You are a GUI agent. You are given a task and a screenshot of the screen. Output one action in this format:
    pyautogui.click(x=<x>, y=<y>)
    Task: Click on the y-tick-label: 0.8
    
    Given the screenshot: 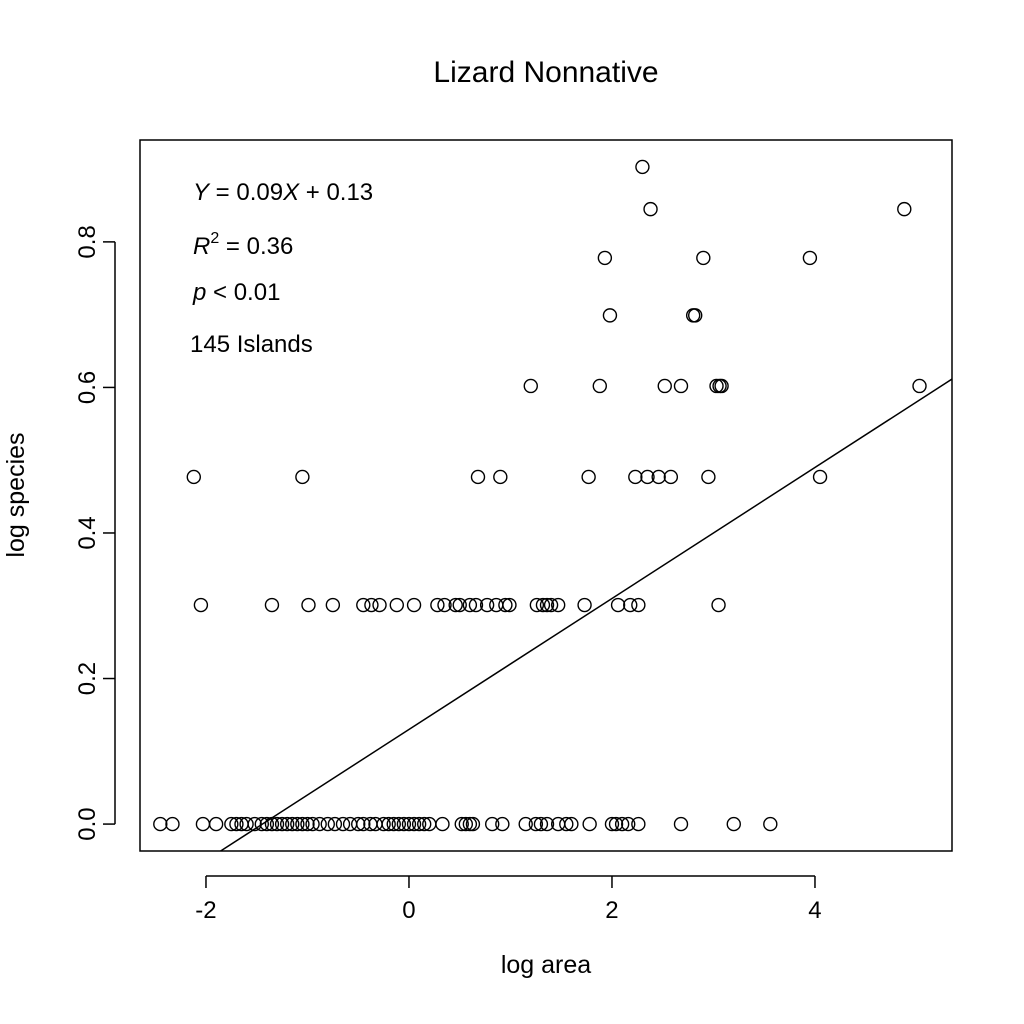 What is the action you would take?
    pyautogui.click(x=87, y=241)
    